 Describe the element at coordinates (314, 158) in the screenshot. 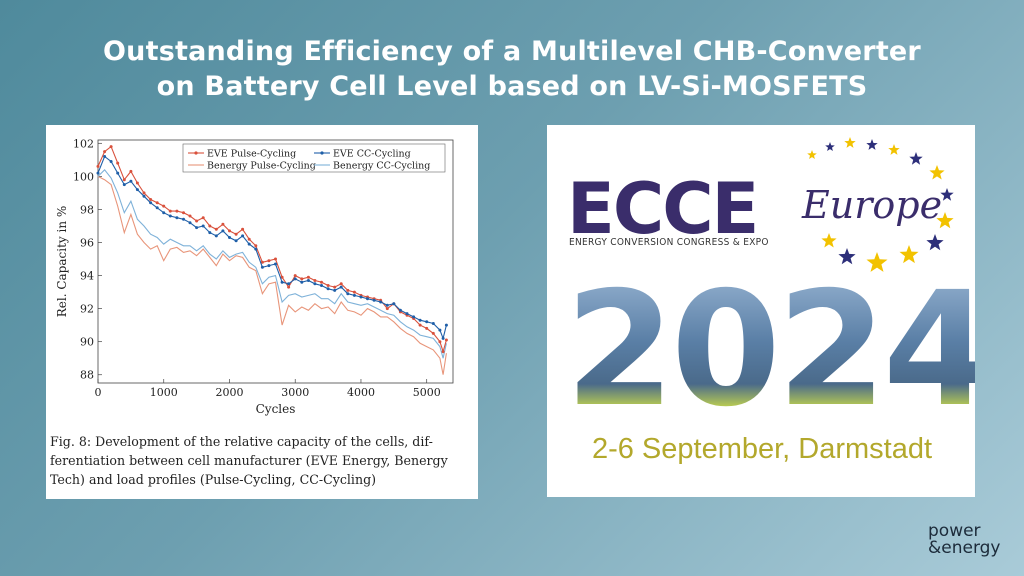

I see `legend-box` at that location.